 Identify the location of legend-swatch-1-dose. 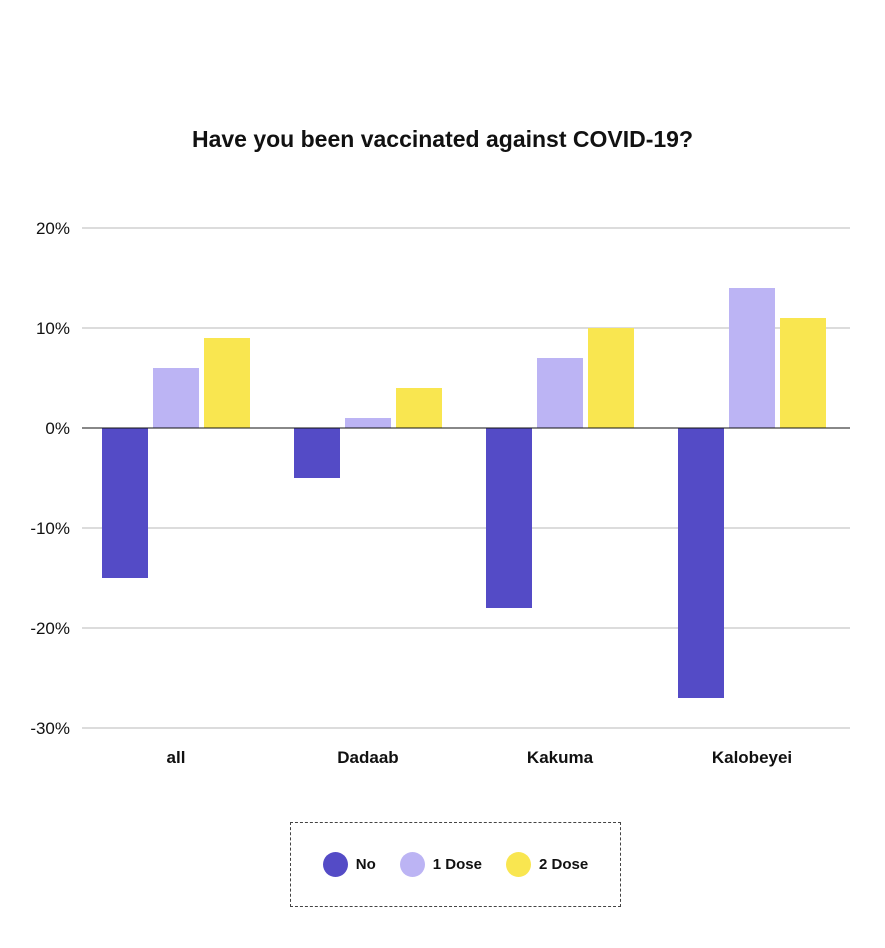
(412, 864).